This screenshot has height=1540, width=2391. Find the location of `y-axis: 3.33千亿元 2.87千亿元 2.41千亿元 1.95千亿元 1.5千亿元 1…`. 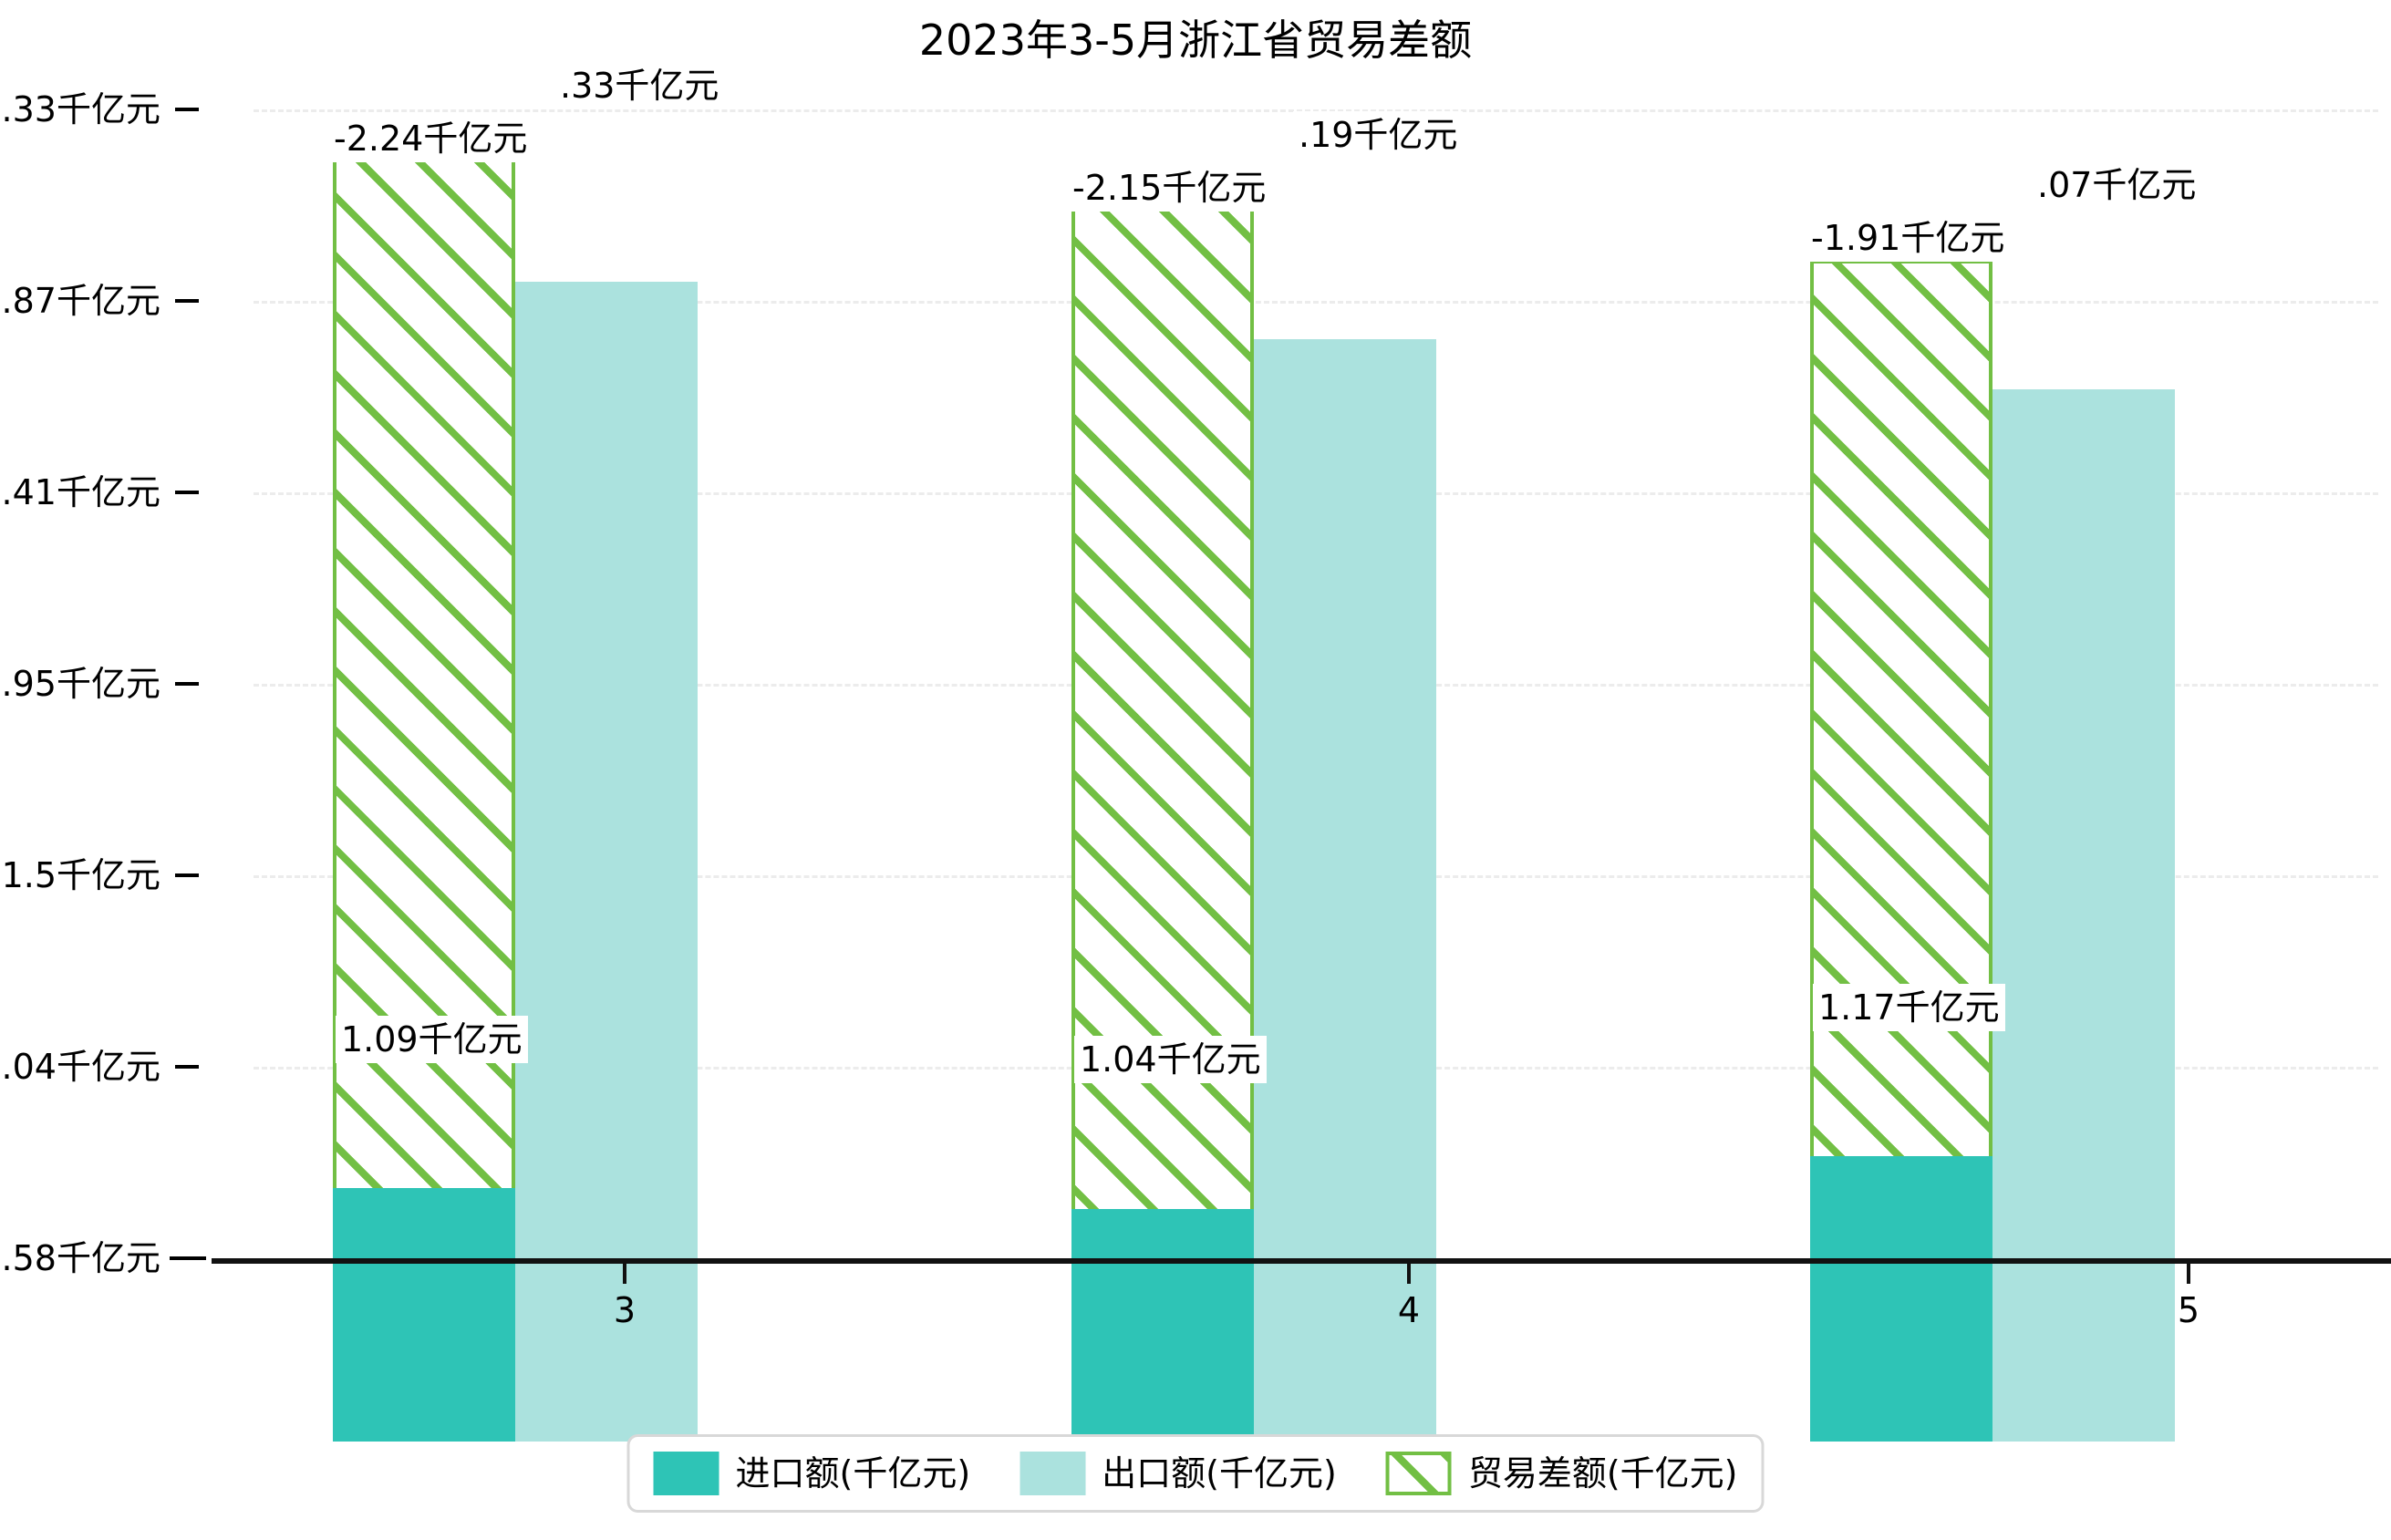

y-axis: 3.33千亿元 2.87千亿元 2.41千亿元 1.95千亿元 1.5千亿元 1… is located at coordinates (106, 684).